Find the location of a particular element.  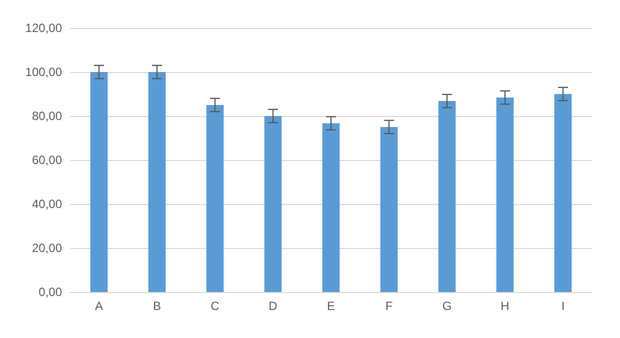

x-tick-label: D is located at coordinates (273, 306).